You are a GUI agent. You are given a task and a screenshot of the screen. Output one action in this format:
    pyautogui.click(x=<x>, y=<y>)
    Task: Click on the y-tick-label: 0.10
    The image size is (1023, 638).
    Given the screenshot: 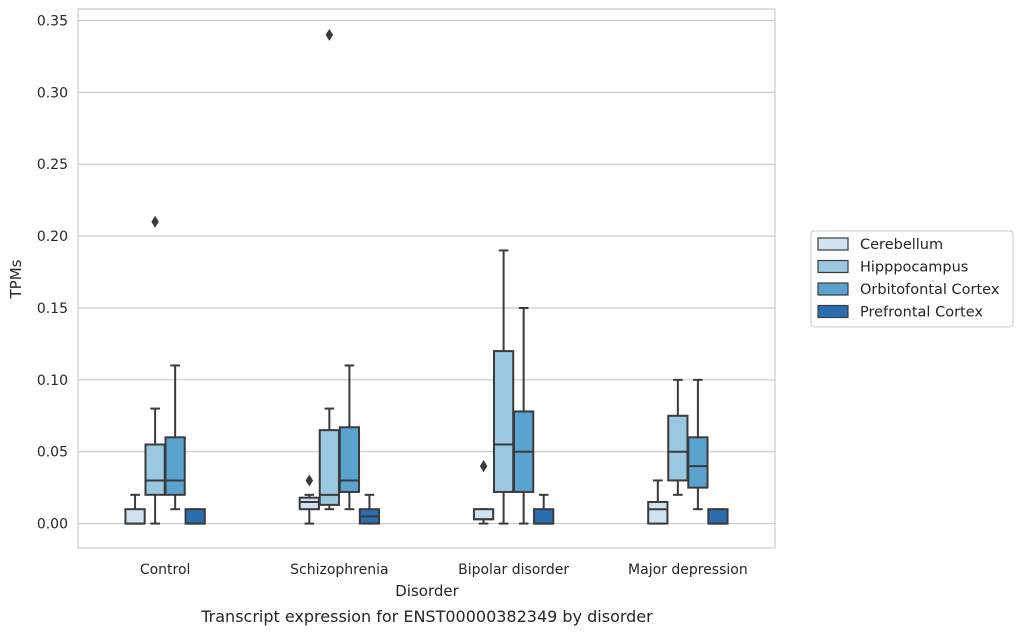 What is the action you would take?
    pyautogui.click(x=52, y=381)
    